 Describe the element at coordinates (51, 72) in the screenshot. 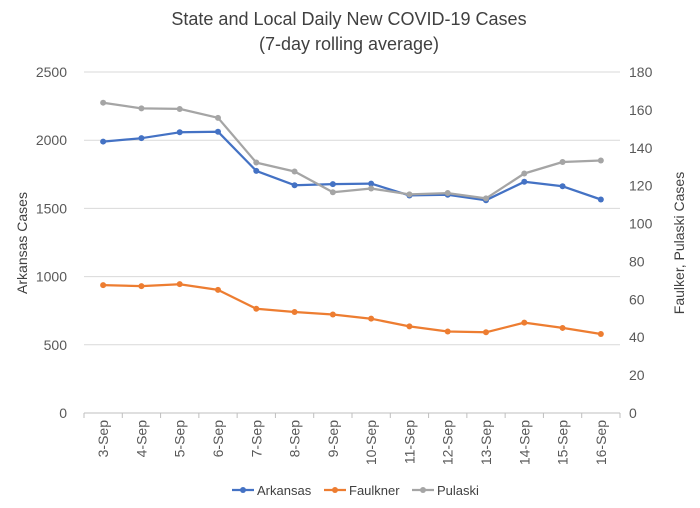

I see `left-tick-label: 2500` at that location.